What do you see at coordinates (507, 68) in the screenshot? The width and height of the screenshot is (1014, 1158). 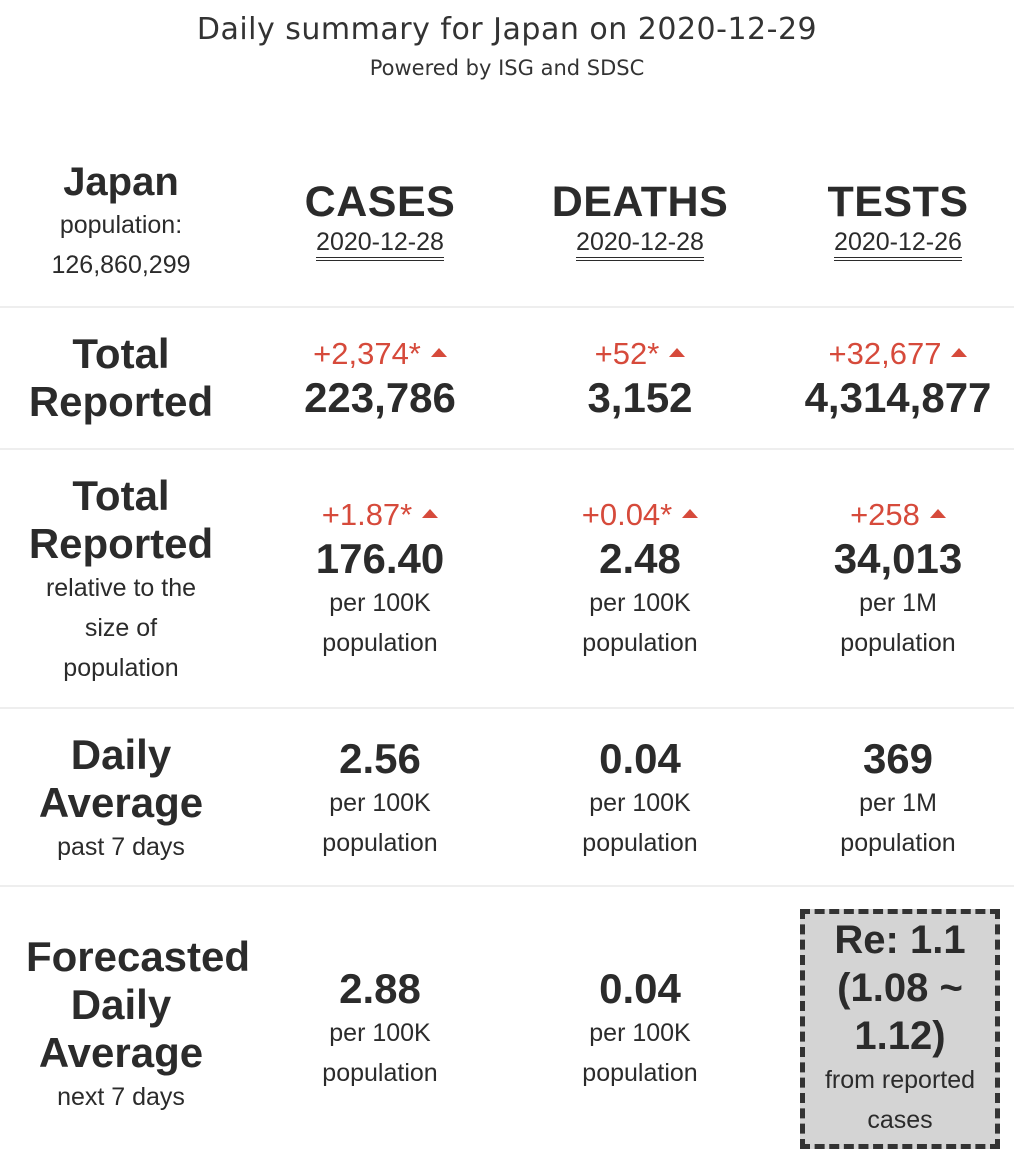 I see `page-subtitle: Powered by ISG and SDSC` at bounding box center [507, 68].